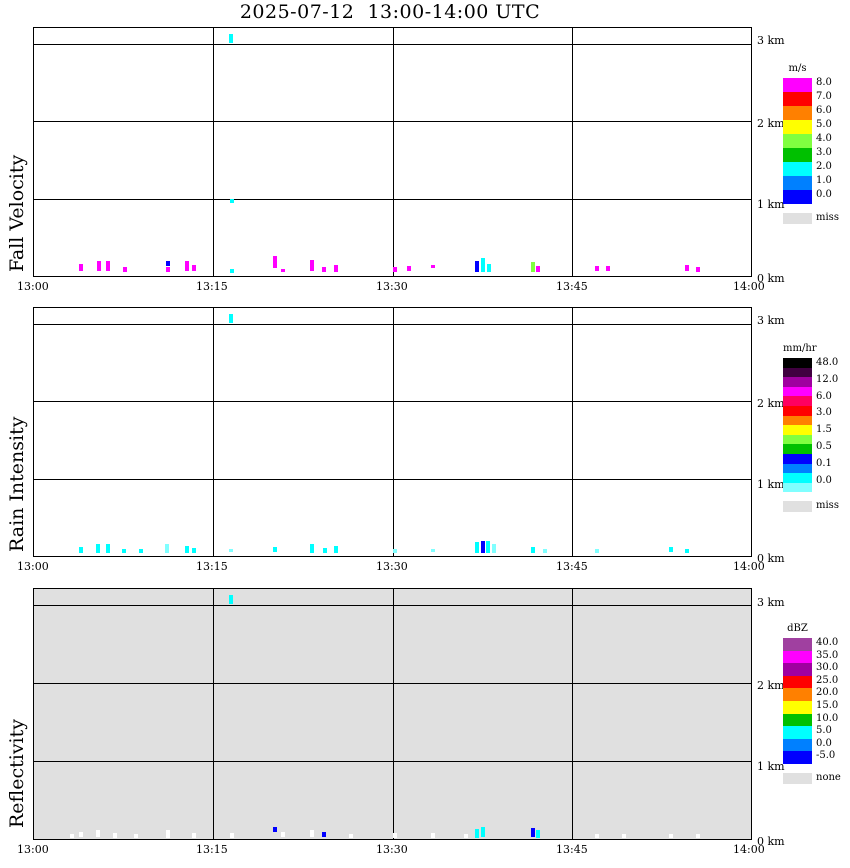 This screenshot has height=868, width=850. What do you see at coordinates (771, 123) in the screenshot?
I see `panel1-ytick-2km: 2 km` at bounding box center [771, 123].